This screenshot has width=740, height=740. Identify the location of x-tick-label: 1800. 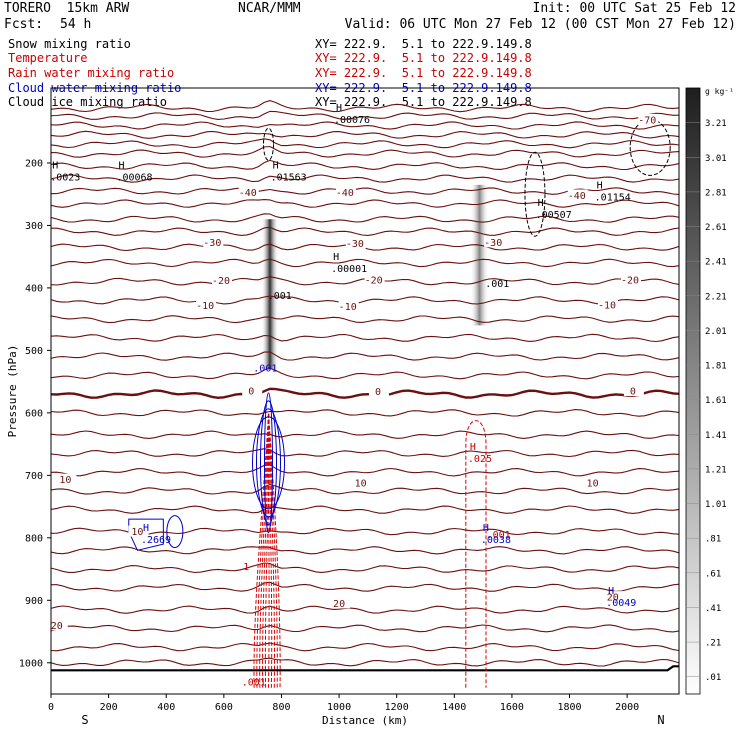
(569, 707).